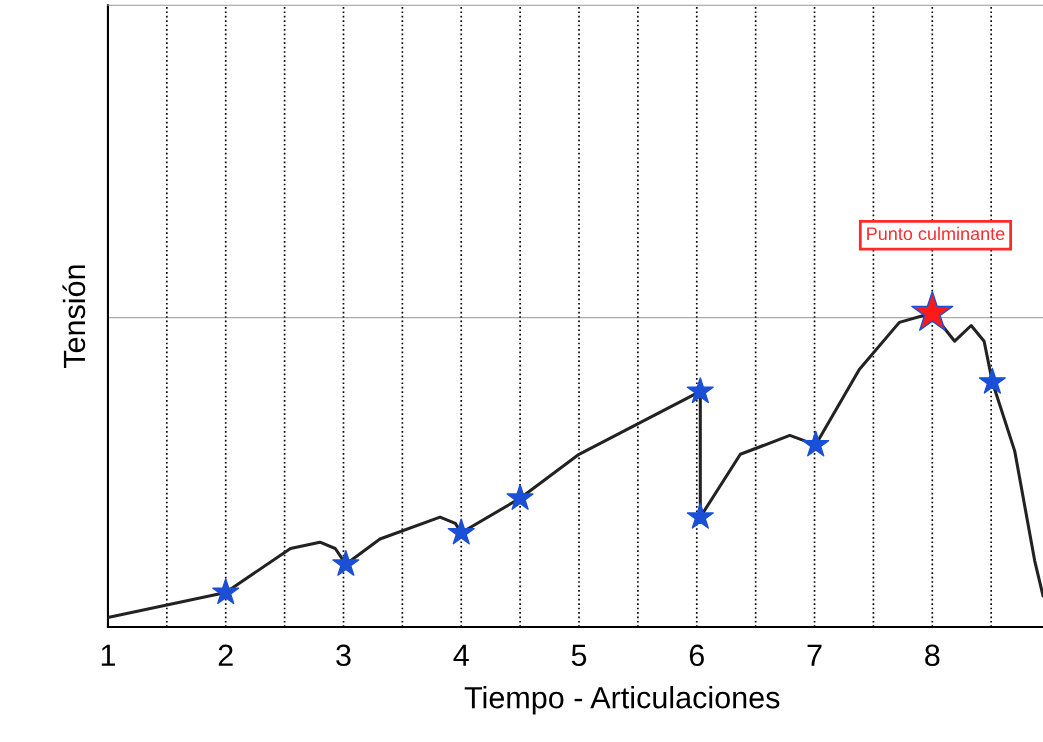  What do you see at coordinates (74, 317) in the screenshot?
I see `y-axis-title: Tensión` at bounding box center [74, 317].